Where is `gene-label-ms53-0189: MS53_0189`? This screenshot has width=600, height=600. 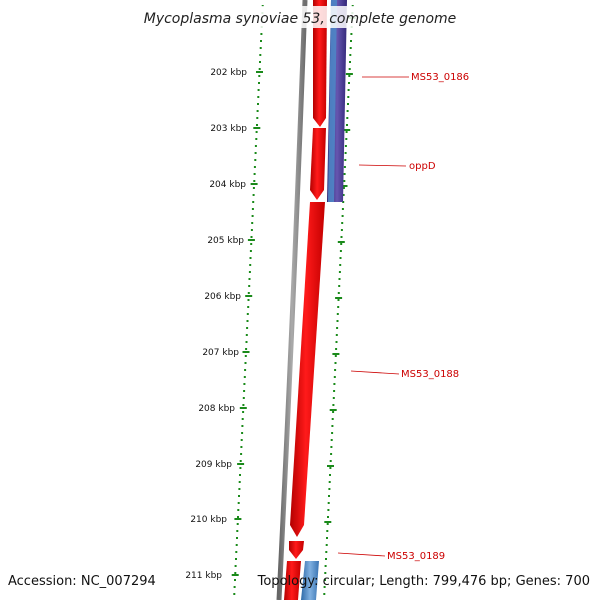 gene-label-ms53-0189: MS53_0189 is located at coordinates (416, 556).